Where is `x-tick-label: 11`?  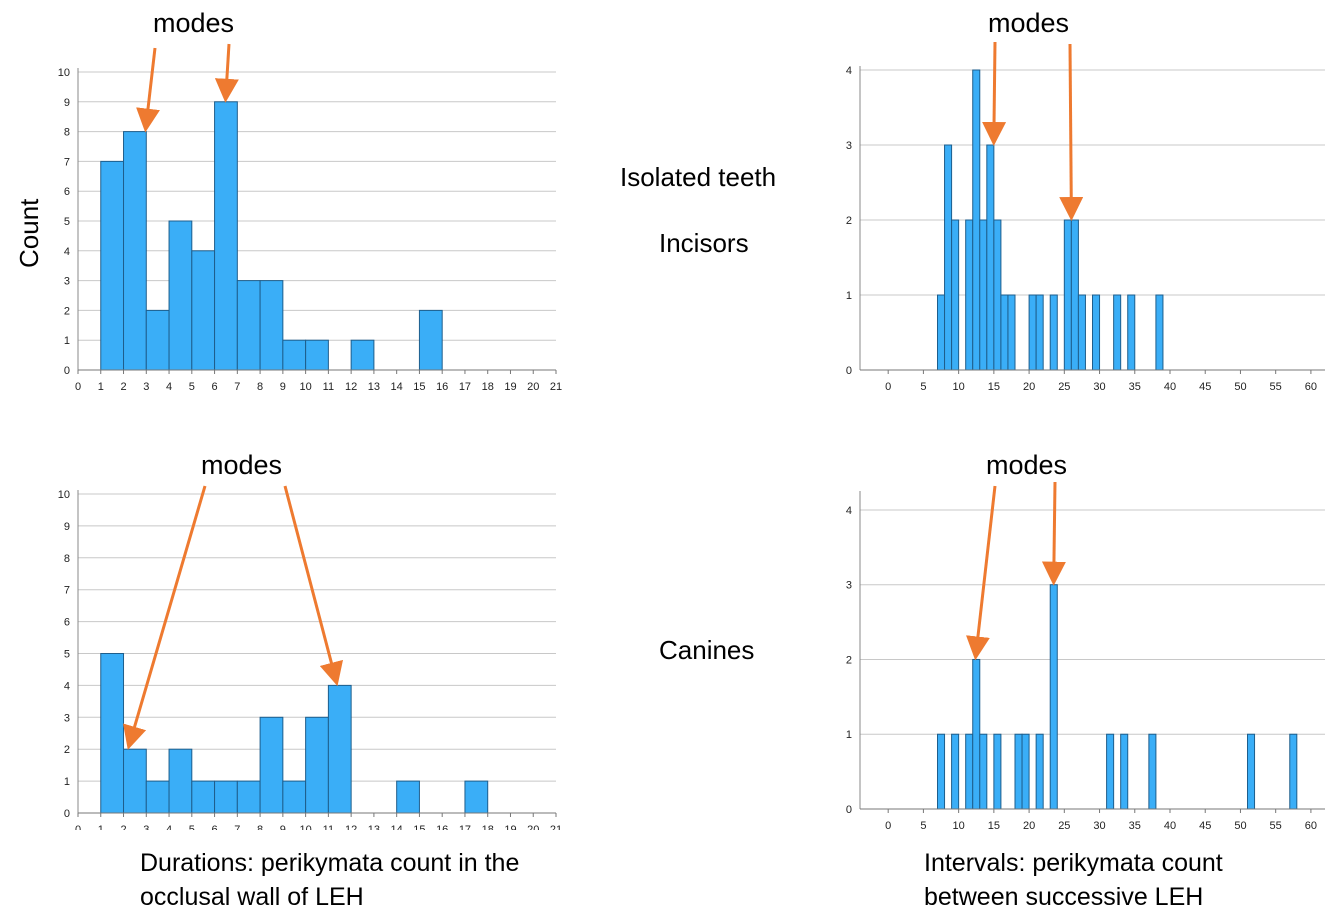
x-tick-label: 11 is located at coordinates (328, 387).